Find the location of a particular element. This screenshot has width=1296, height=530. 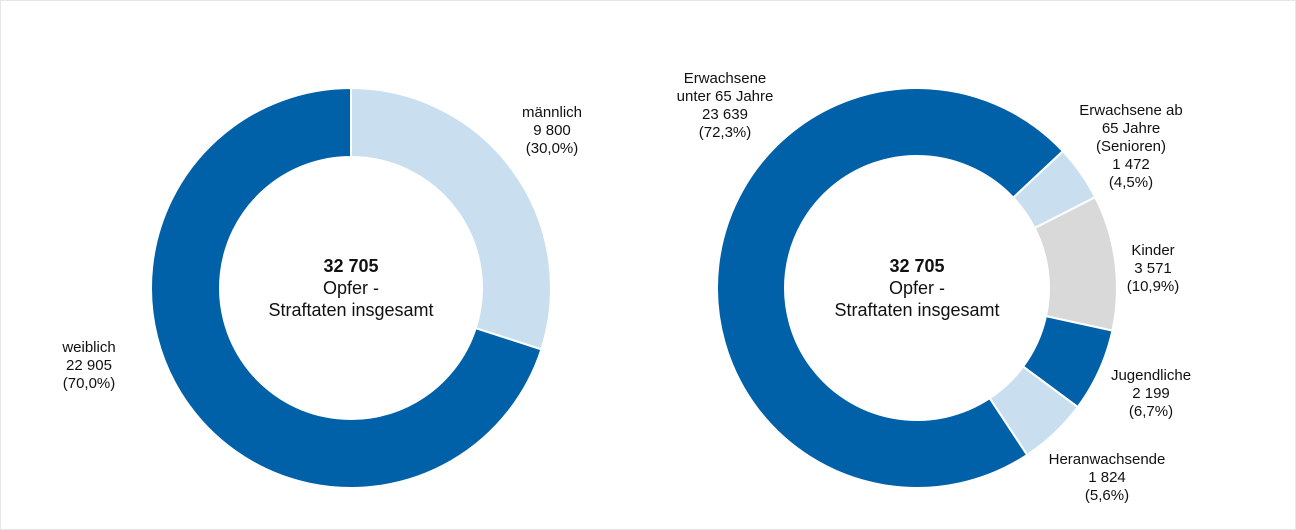

slice-label: männlich 9 800 (30,0%) is located at coordinates (552, 131).